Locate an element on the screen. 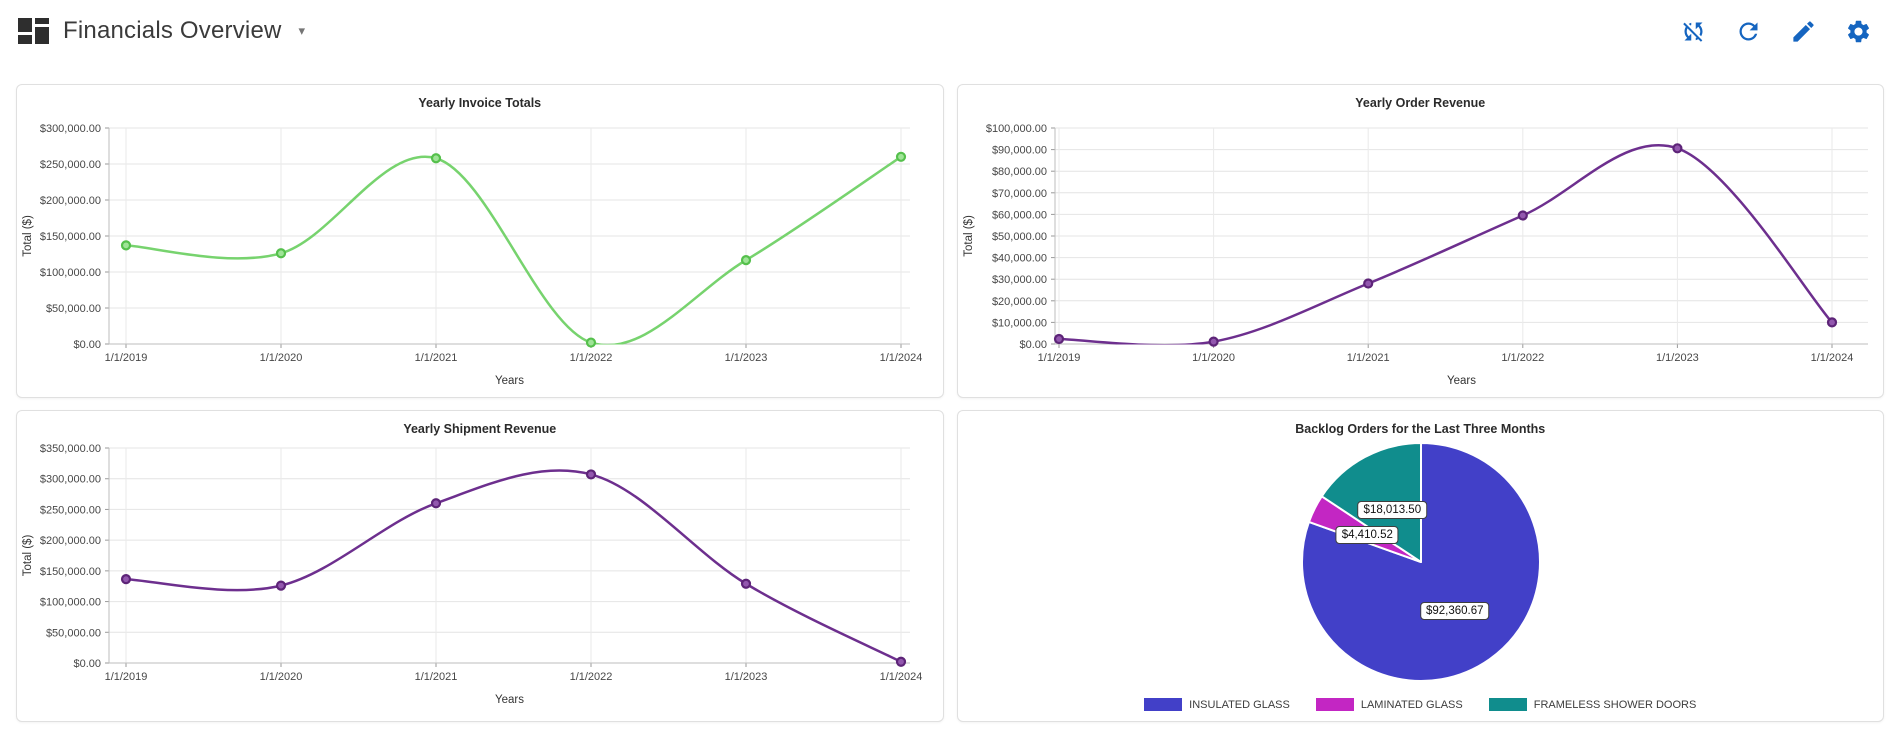  svg-text: $10,000.00 is located at coordinates (1018, 323).